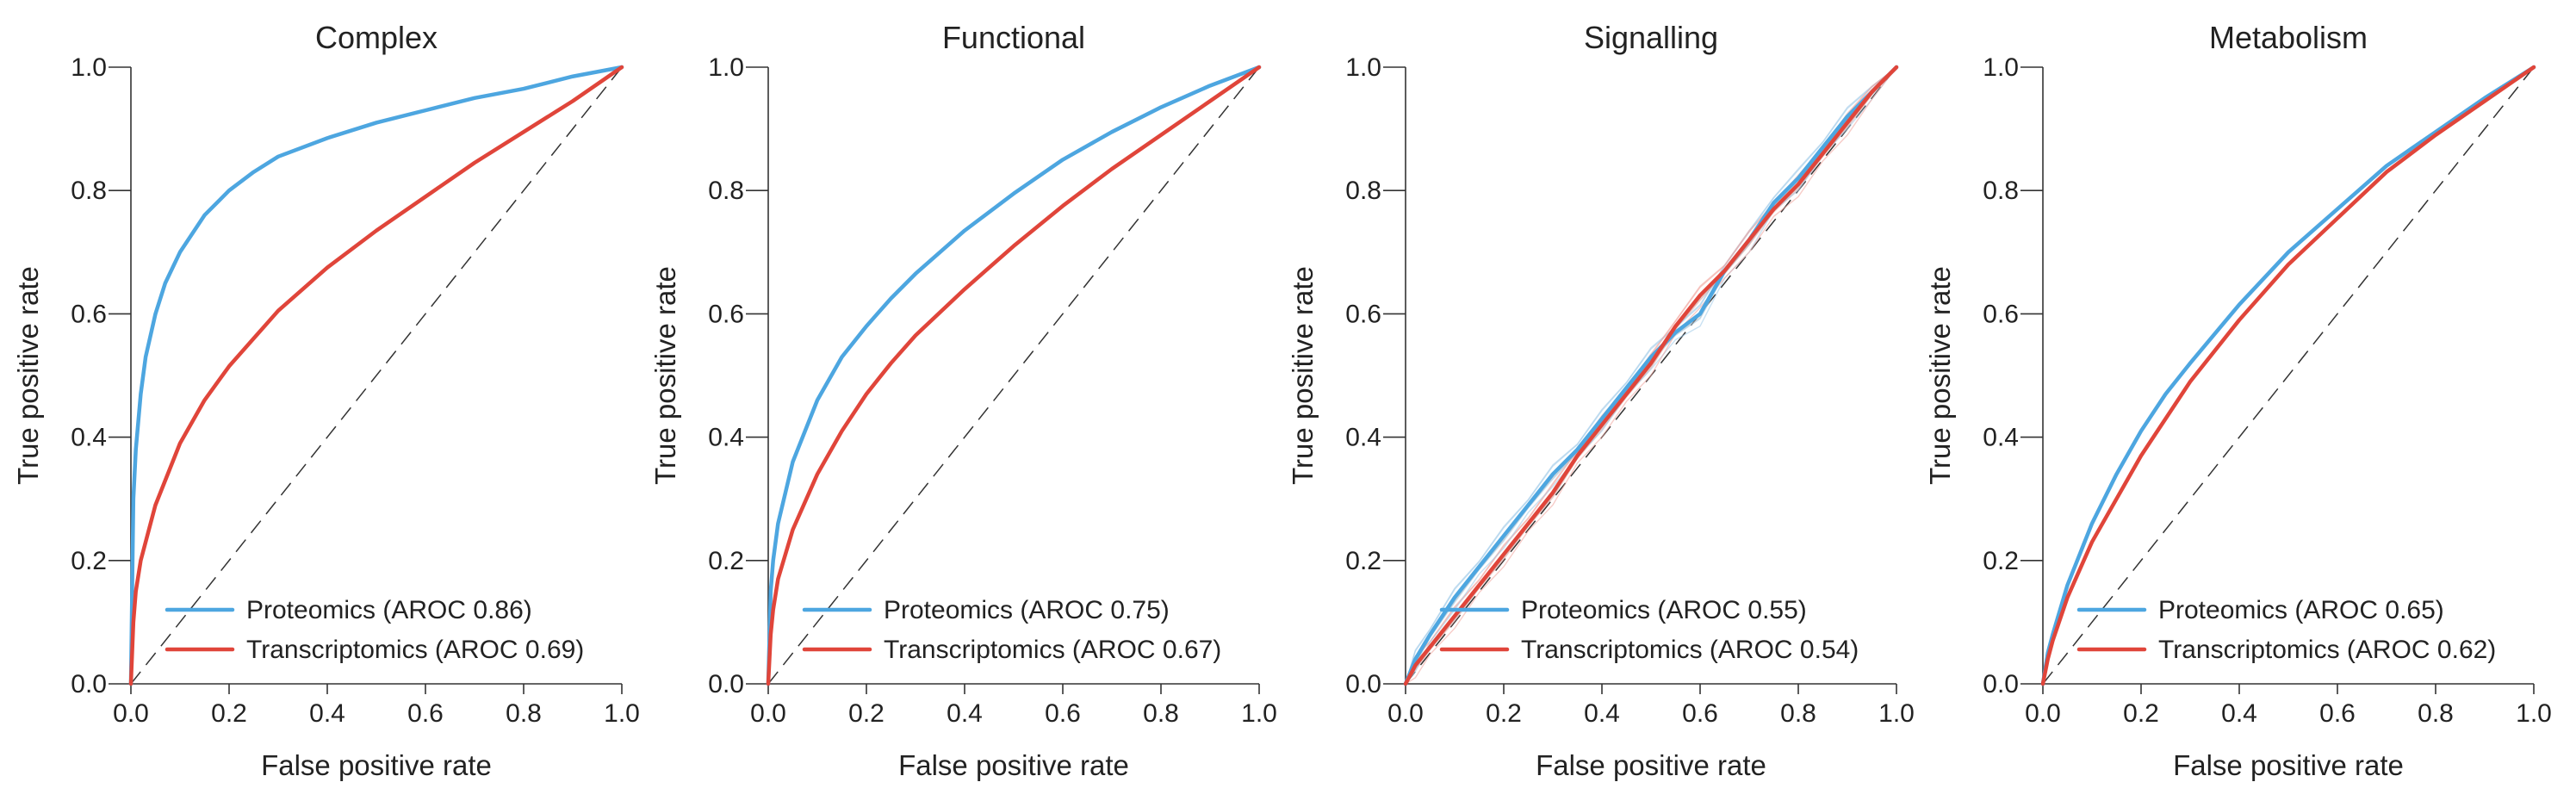 The image size is (2576, 807). I want to click on legend-entry-proteomics: Proteomics (AROC 0.75), so click(1027, 610).